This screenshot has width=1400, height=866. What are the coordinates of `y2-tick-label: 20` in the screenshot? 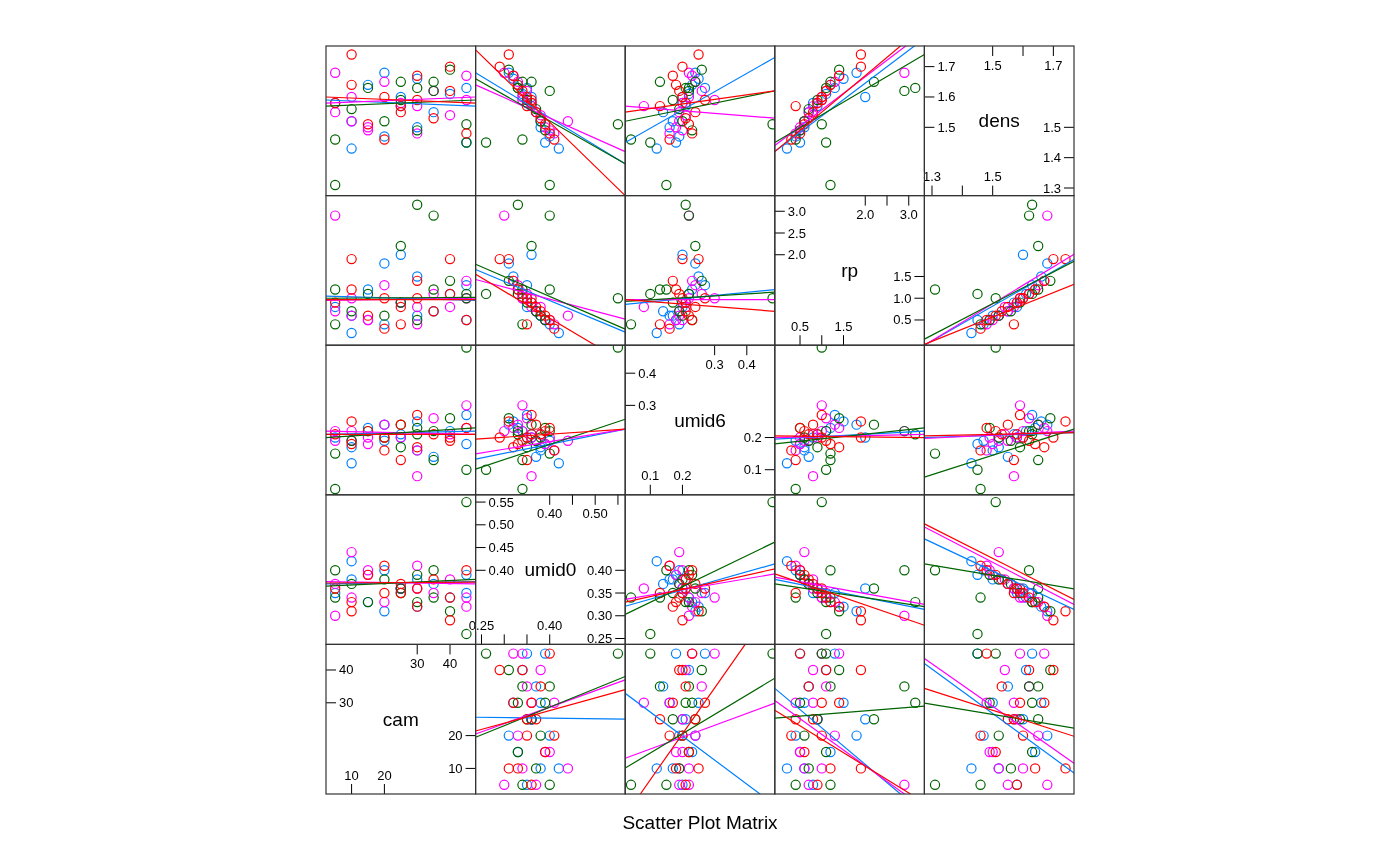 It's located at (455, 736).